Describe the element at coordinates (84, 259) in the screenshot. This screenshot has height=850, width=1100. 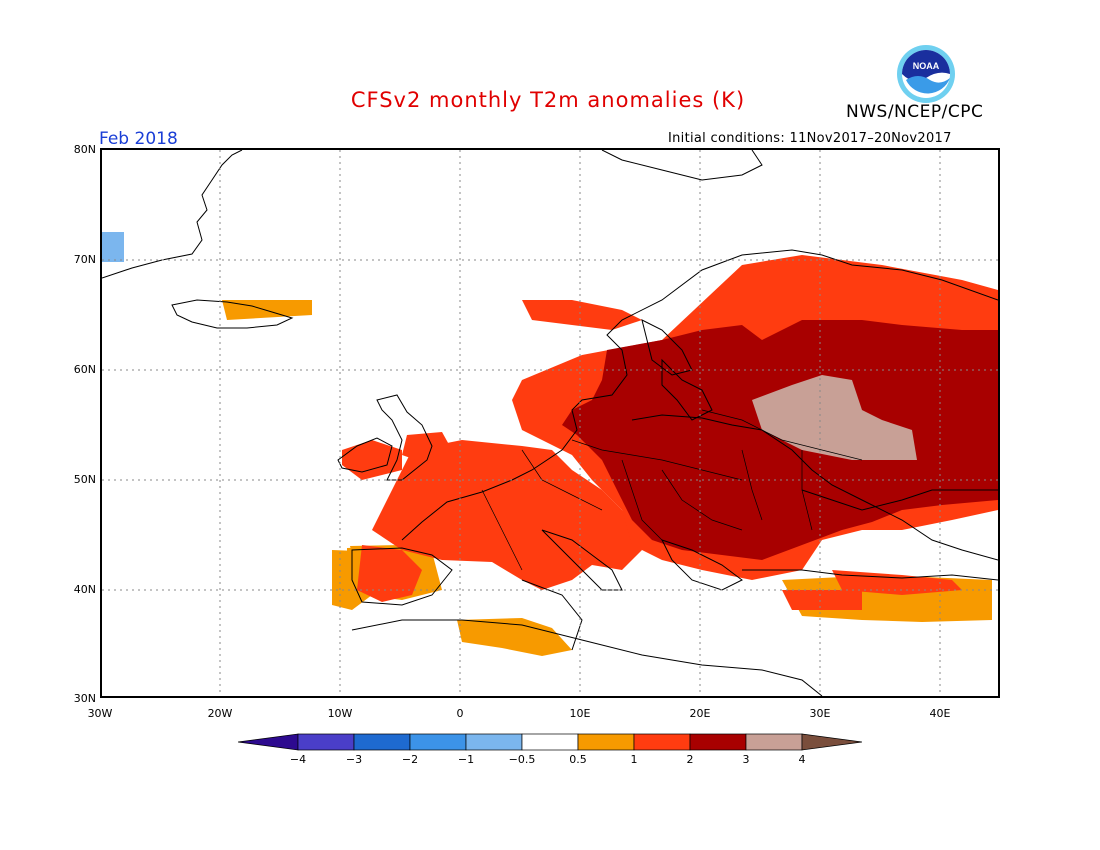
I see `lat-label-70n: 70N` at that location.